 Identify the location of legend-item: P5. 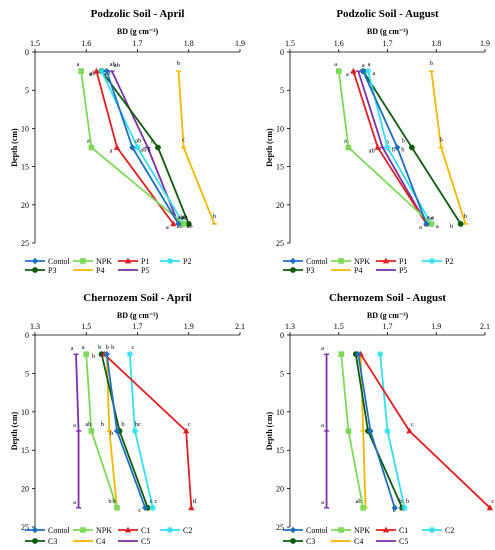
(133, 270).